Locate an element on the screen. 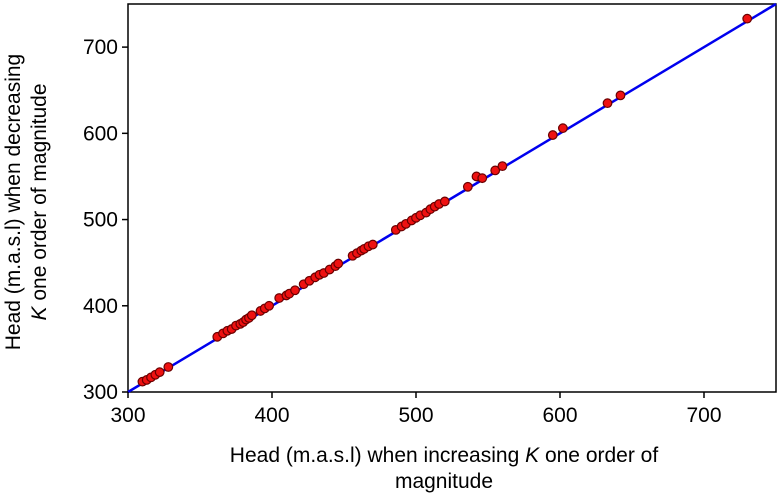  y-tick-label: 600 is located at coordinates (100, 133).